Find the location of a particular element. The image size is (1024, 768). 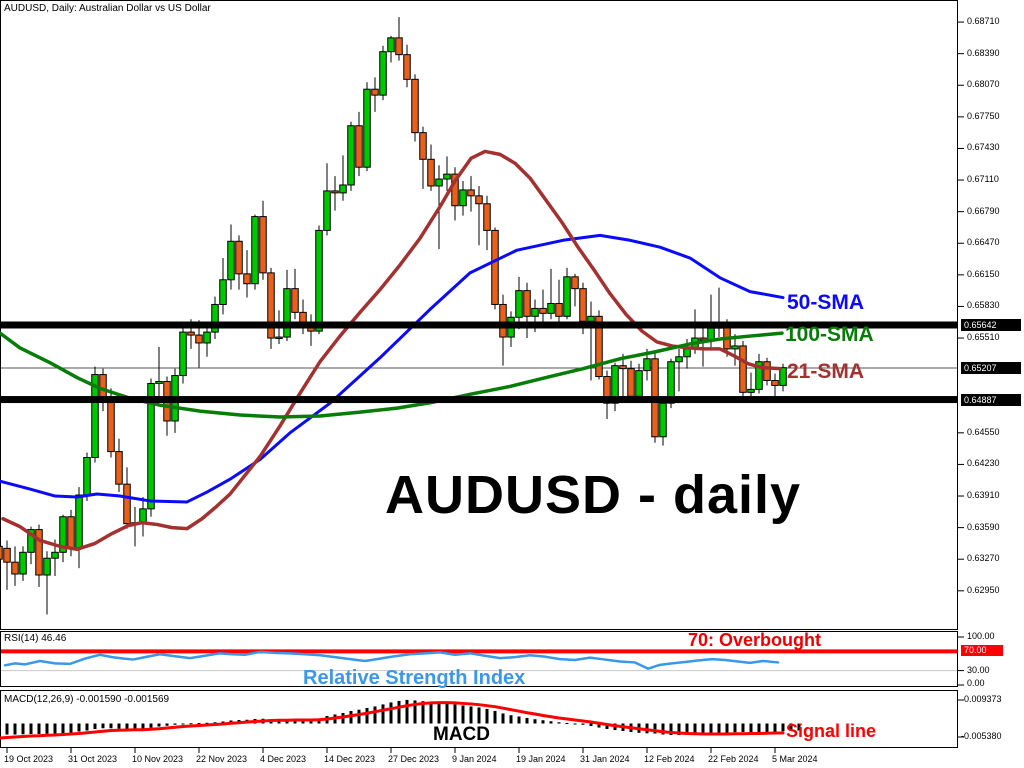

price-tick-label: 0.68710 is located at coordinates (983, 21).